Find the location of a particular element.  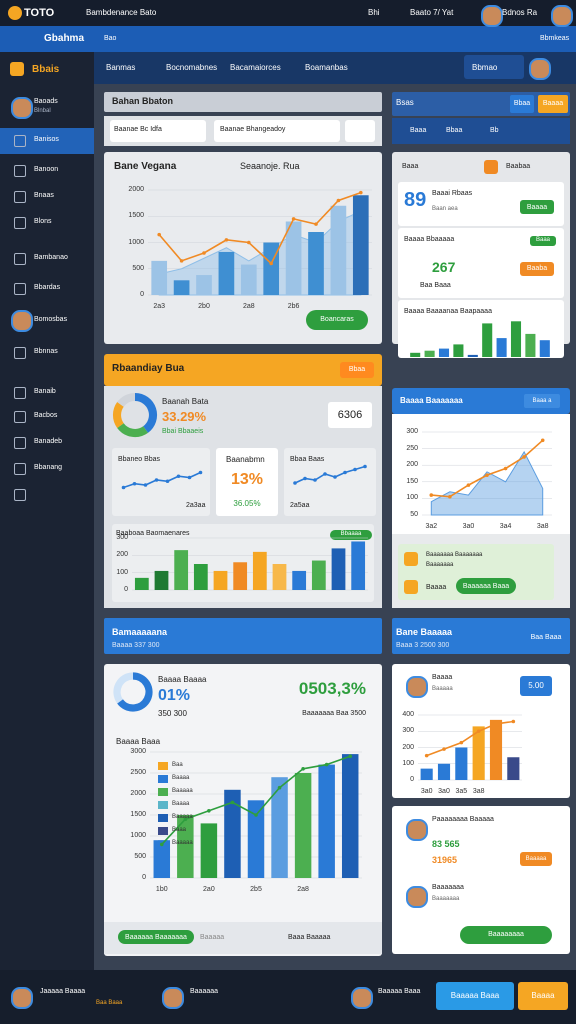

nav-item: Banaib is located at coordinates (45, 391).